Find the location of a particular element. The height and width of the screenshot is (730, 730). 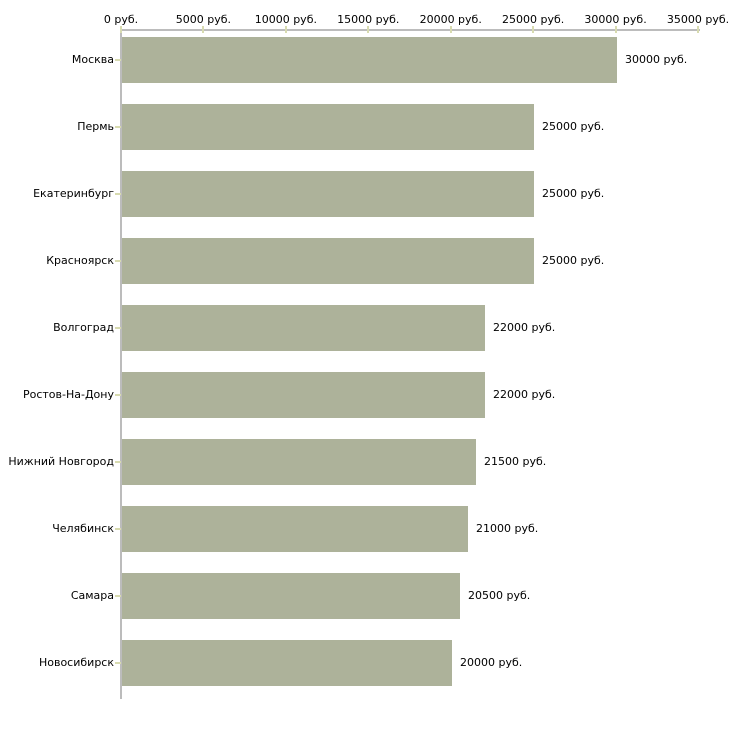

x-tick-label: 30000 руб. is located at coordinates (615, 19).